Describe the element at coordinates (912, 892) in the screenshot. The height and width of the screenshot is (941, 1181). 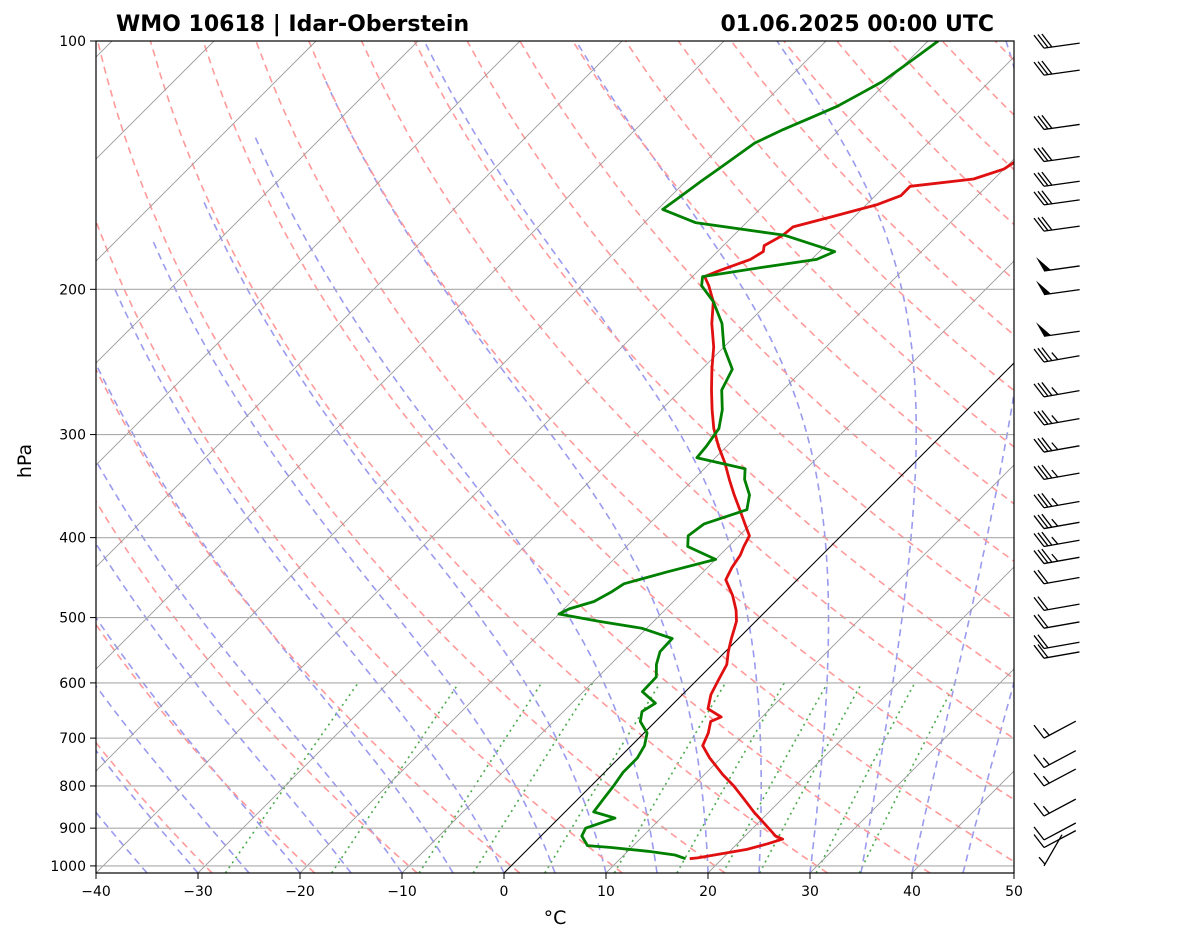
I see `x-tick-label: 40` at that location.